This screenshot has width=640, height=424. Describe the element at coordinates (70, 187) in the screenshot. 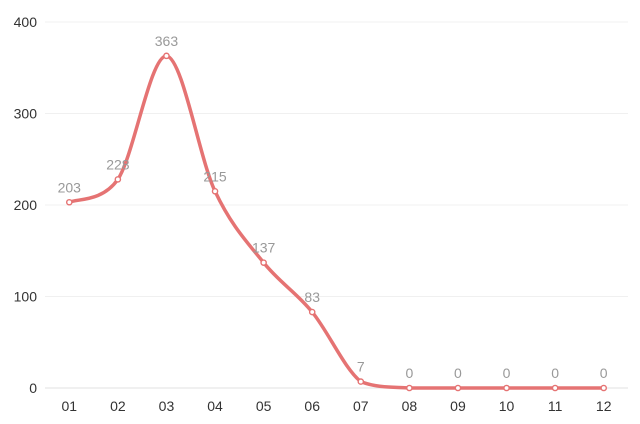

I see `data-label: 203` at that location.